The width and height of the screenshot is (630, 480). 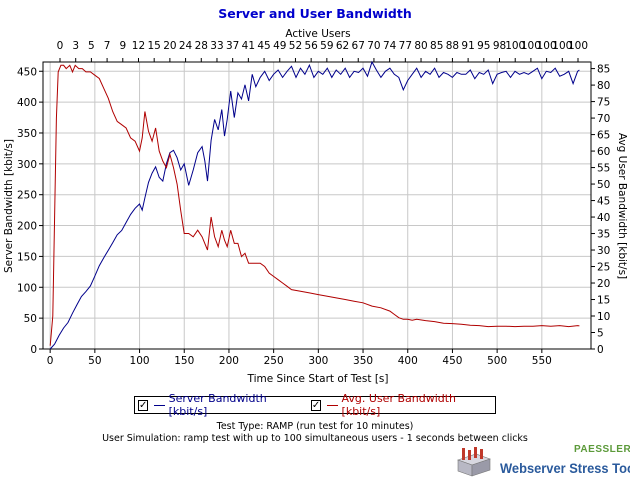 I want to click on top-tick-label: 41, so click(x=248, y=46).